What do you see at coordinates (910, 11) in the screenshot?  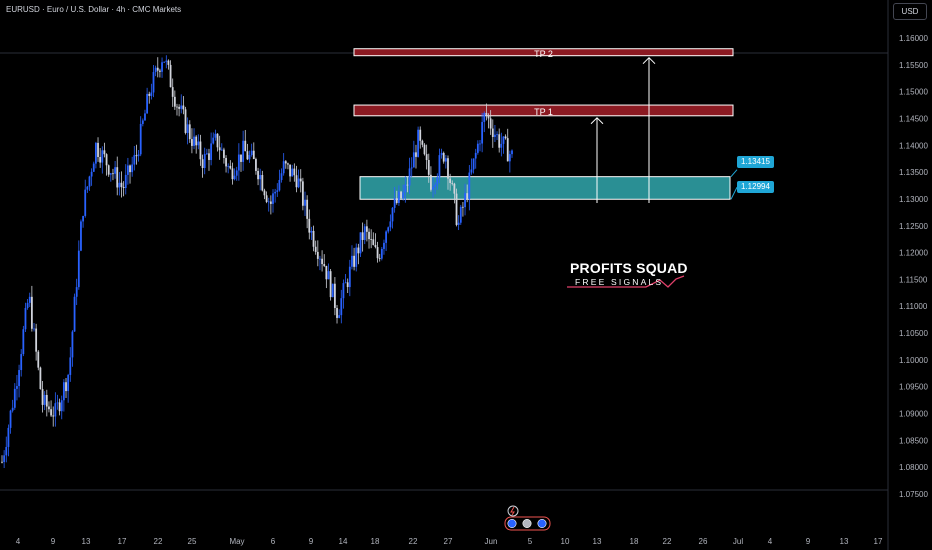 I see `currency-button: USD` at bounding box center [910, 11].